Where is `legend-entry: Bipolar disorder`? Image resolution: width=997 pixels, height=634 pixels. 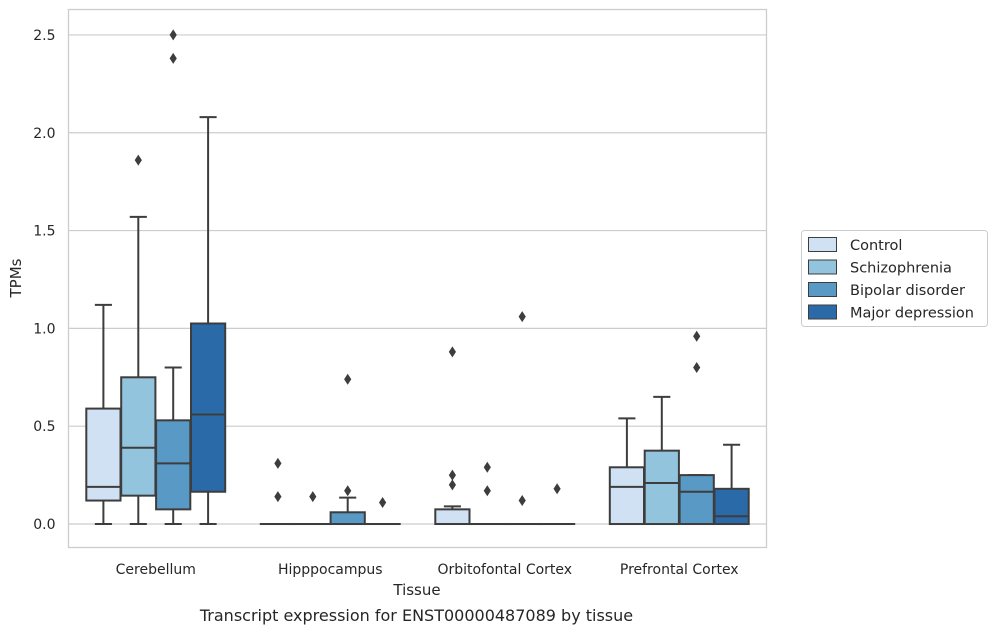
legend-entry: Bipolar disorder is located at coordinates (907, 291).